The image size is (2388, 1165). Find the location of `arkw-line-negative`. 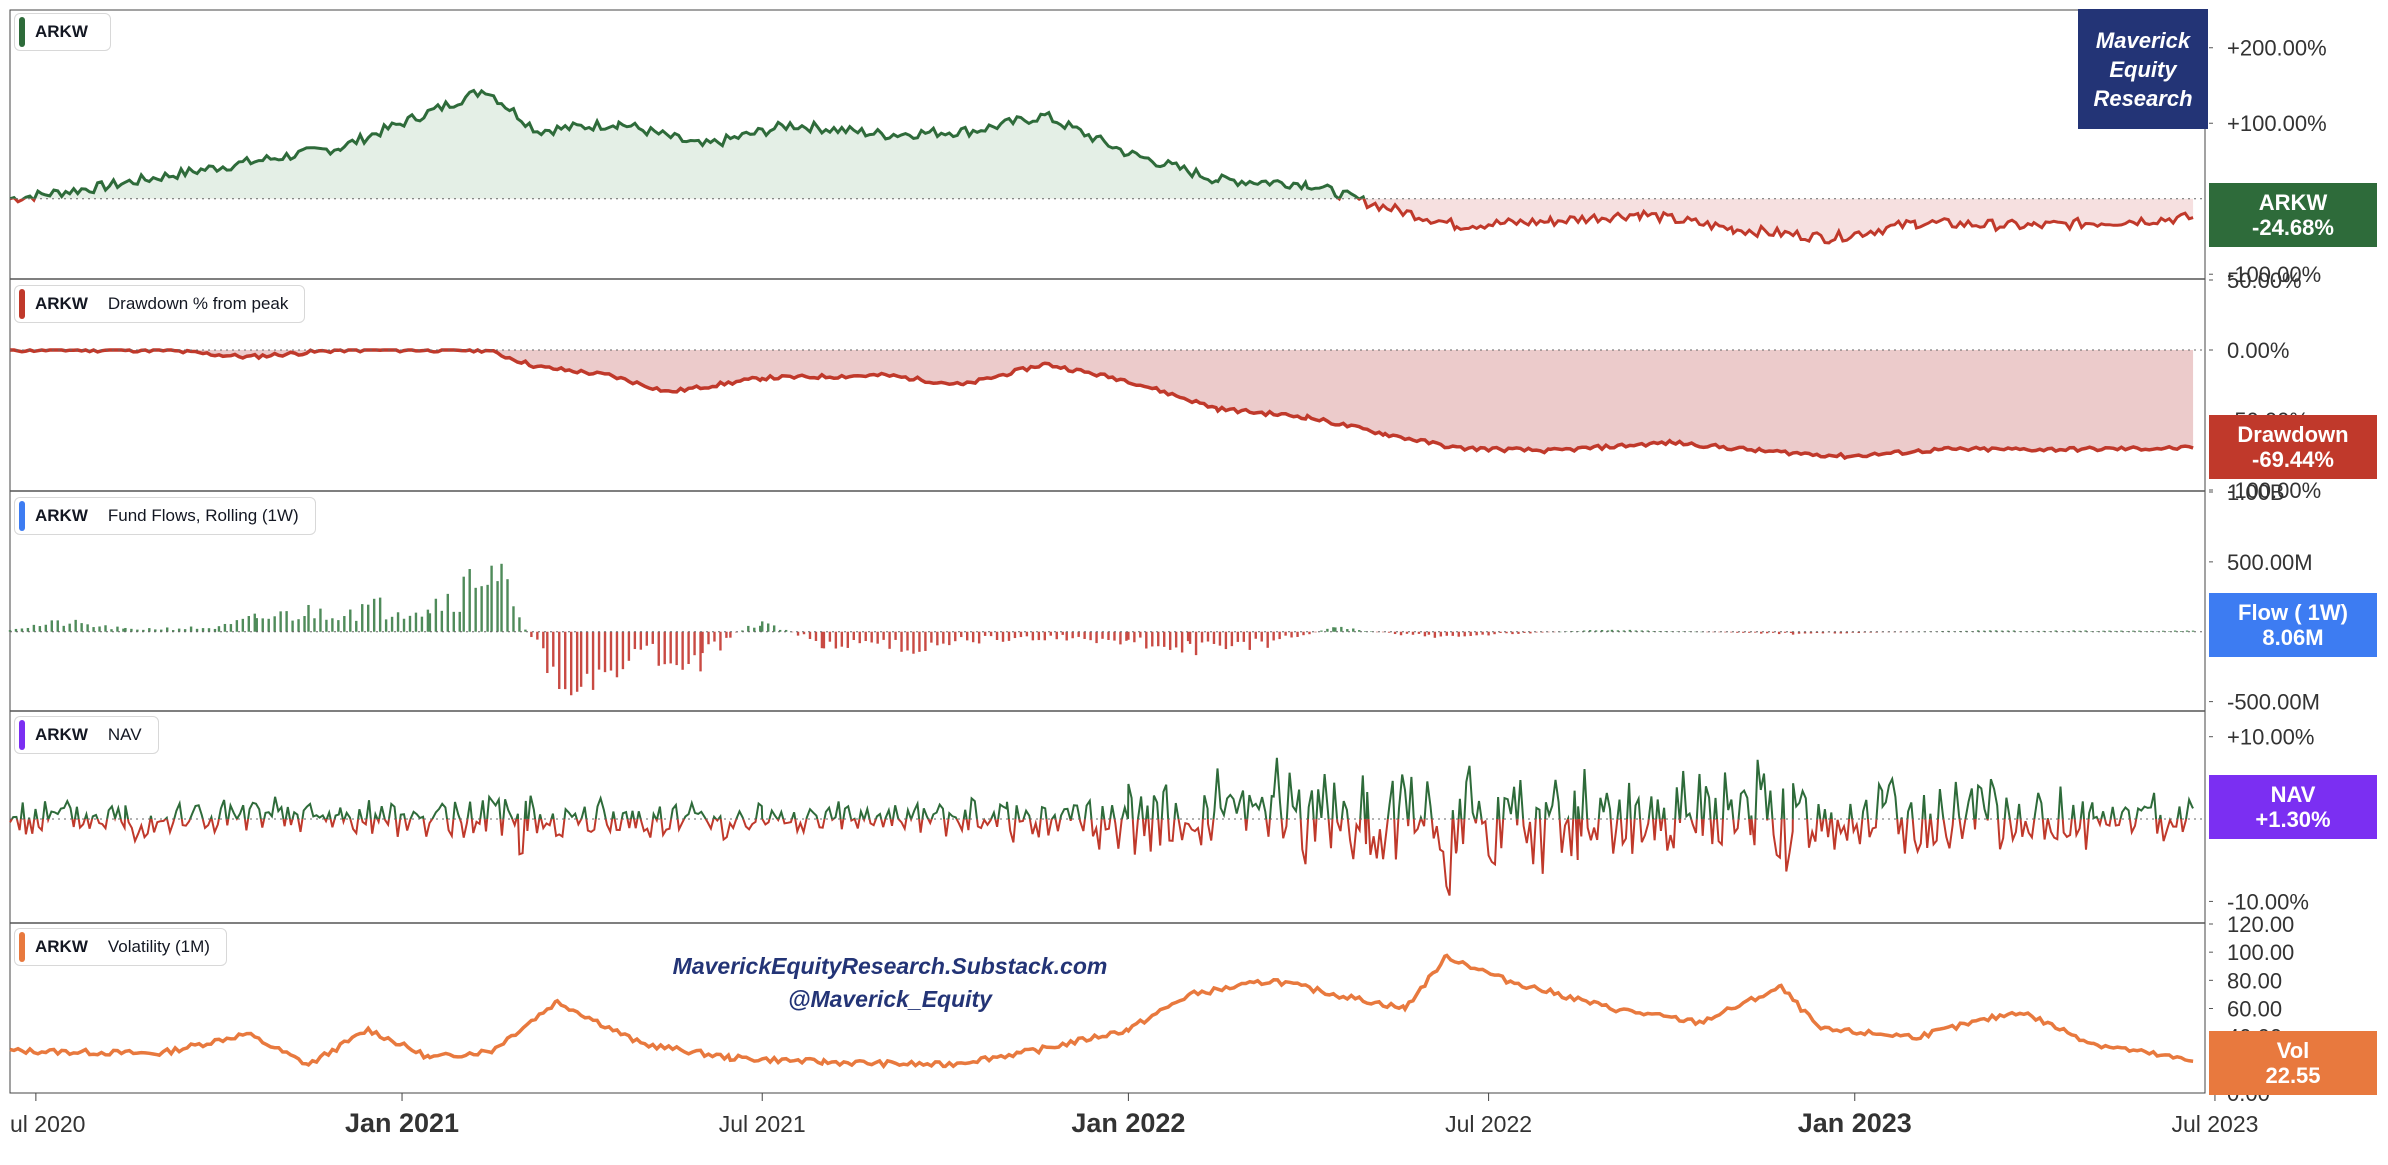

arkw-line-negative is located at coordinates (1101, 221).